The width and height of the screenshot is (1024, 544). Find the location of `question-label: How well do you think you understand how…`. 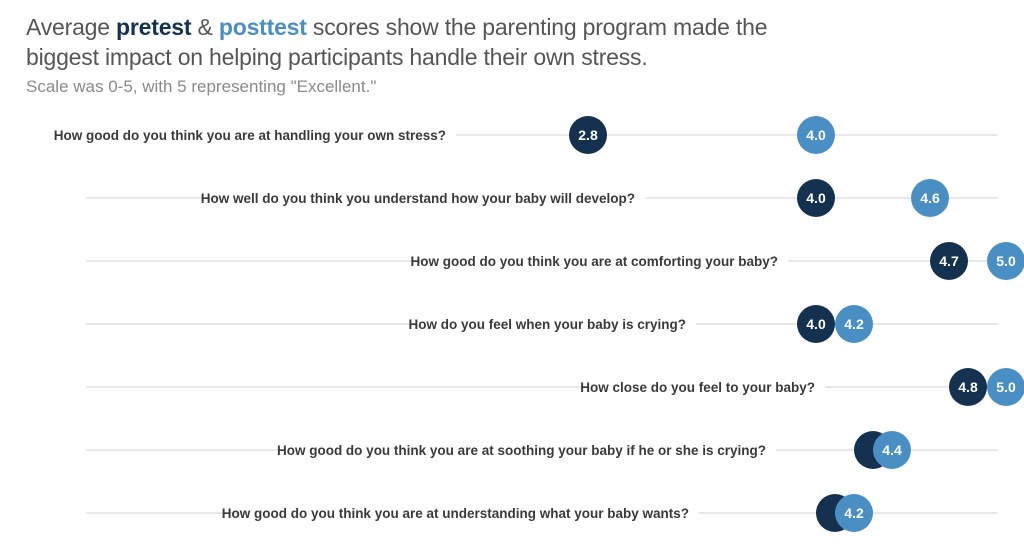

question-label: How well do you think you understand how… is located at coordinates (418, 198).